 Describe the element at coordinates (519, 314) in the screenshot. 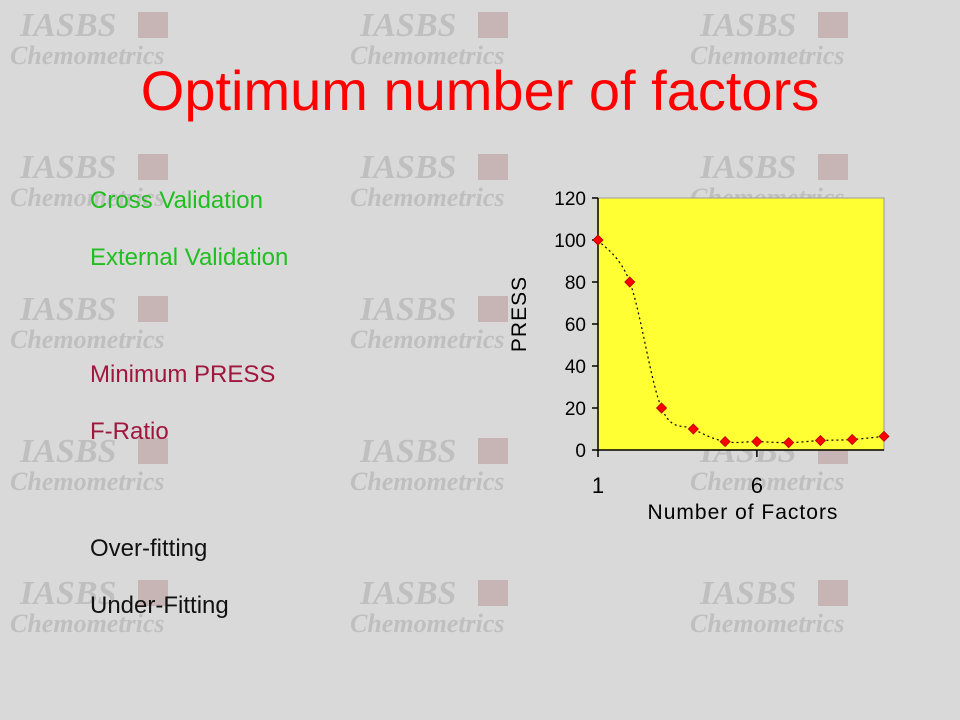

I see `y-axis-label: PRESS` at that location.